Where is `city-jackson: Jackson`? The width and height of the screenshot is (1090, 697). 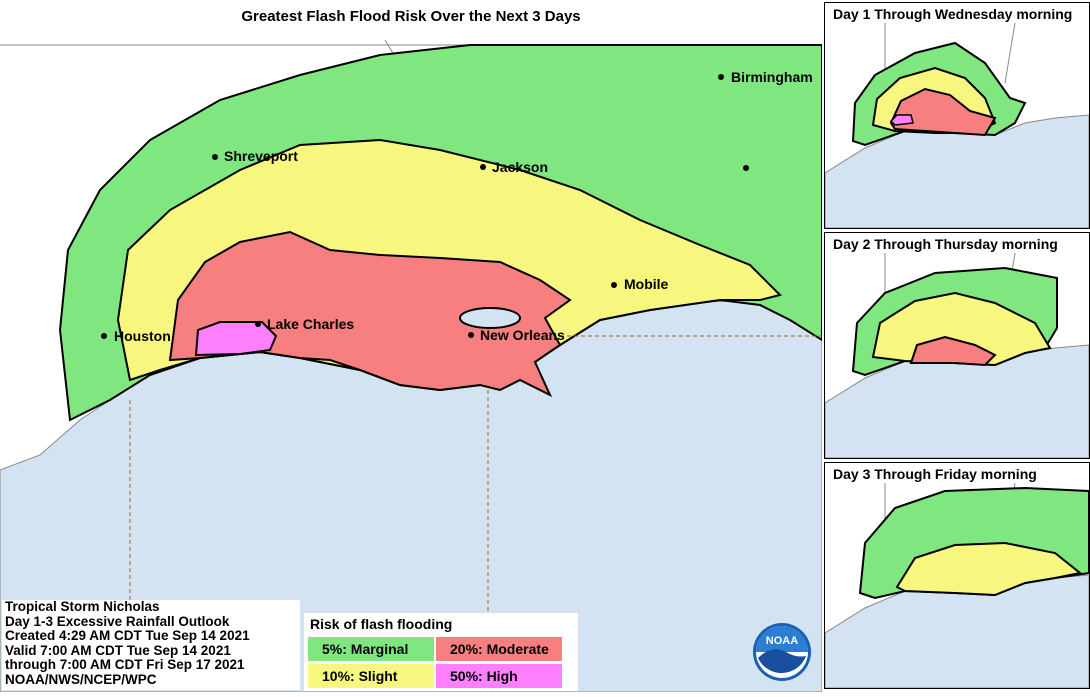 city-jackson: Jackson is located at coordinates (520, 167).